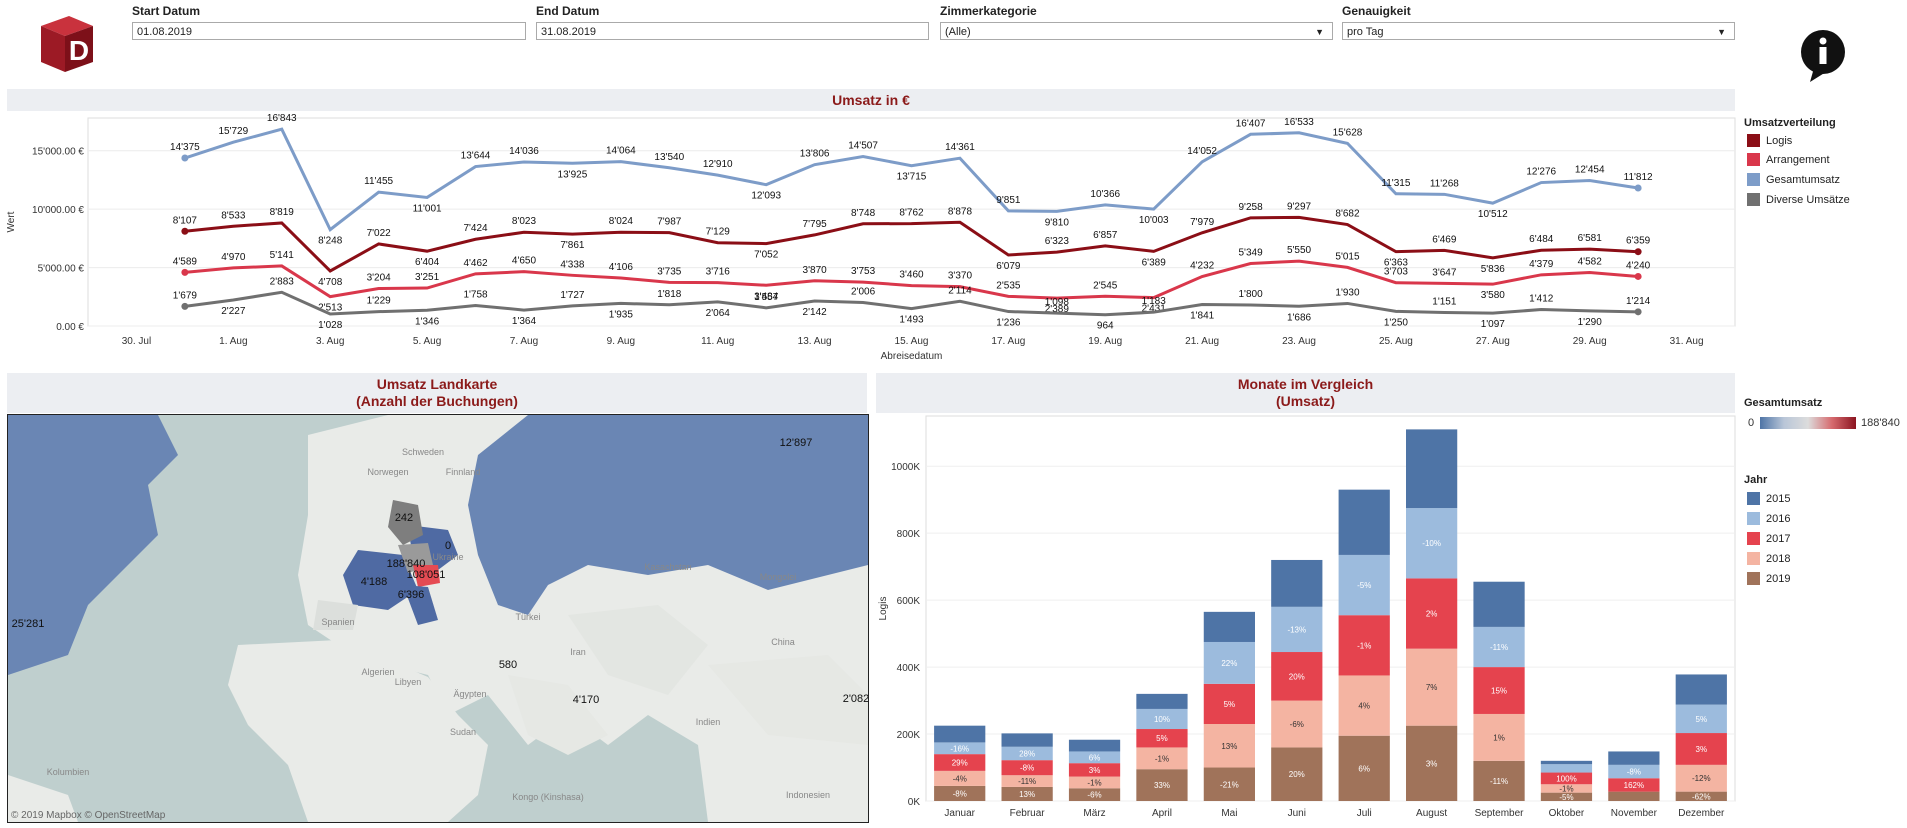 The height and width of the screenshot is (828, 1907). What do you see at coordinates (1057, 302) in the screenshot?
I see `data-label: 1'098` at bounding box center [1057, 302].